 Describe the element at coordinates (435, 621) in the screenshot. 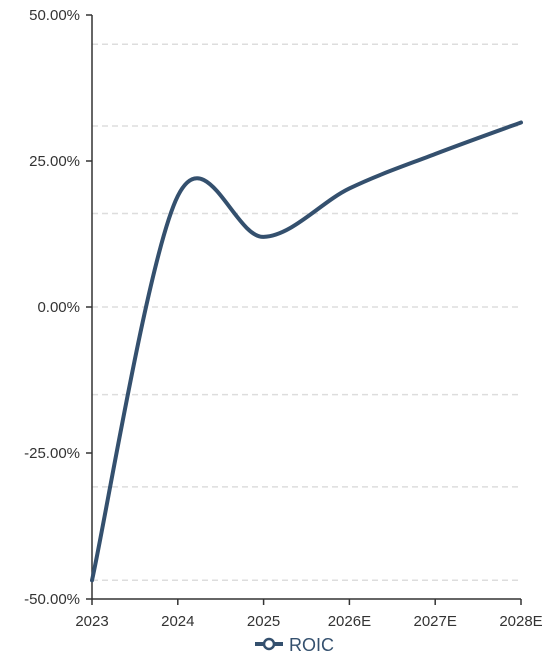

I see `x-tick-label: 2027E` at that location.